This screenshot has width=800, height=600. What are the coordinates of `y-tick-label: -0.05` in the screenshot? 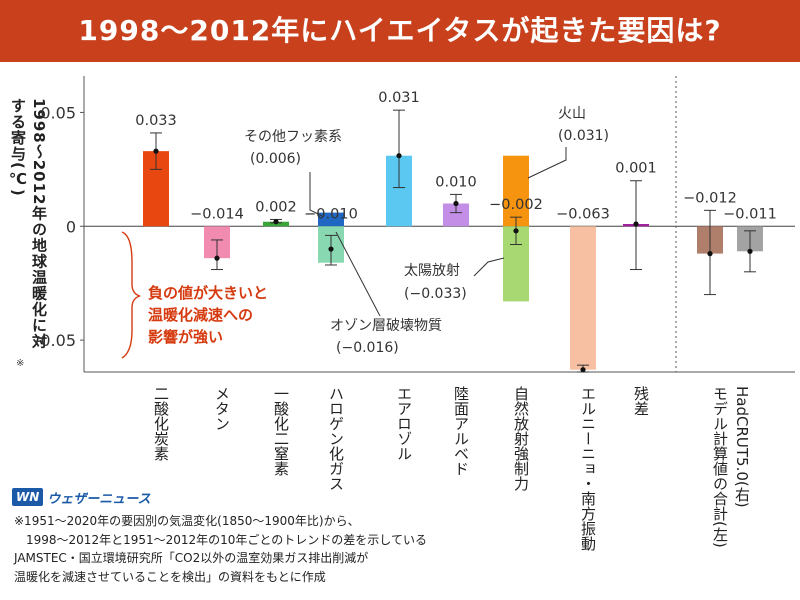 It's located at (55, 340).